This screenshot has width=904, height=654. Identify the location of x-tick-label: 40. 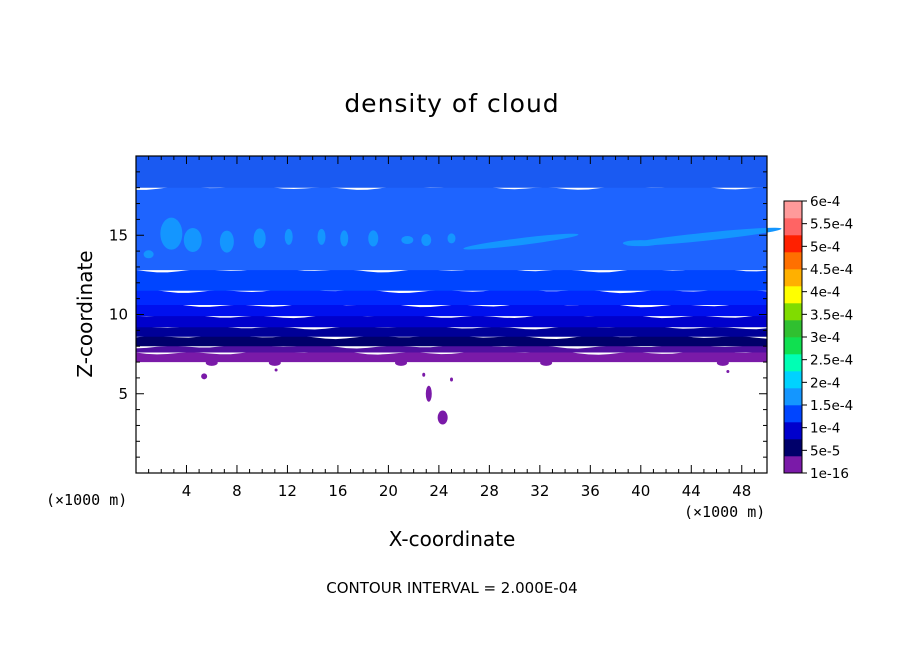
(640, 491).